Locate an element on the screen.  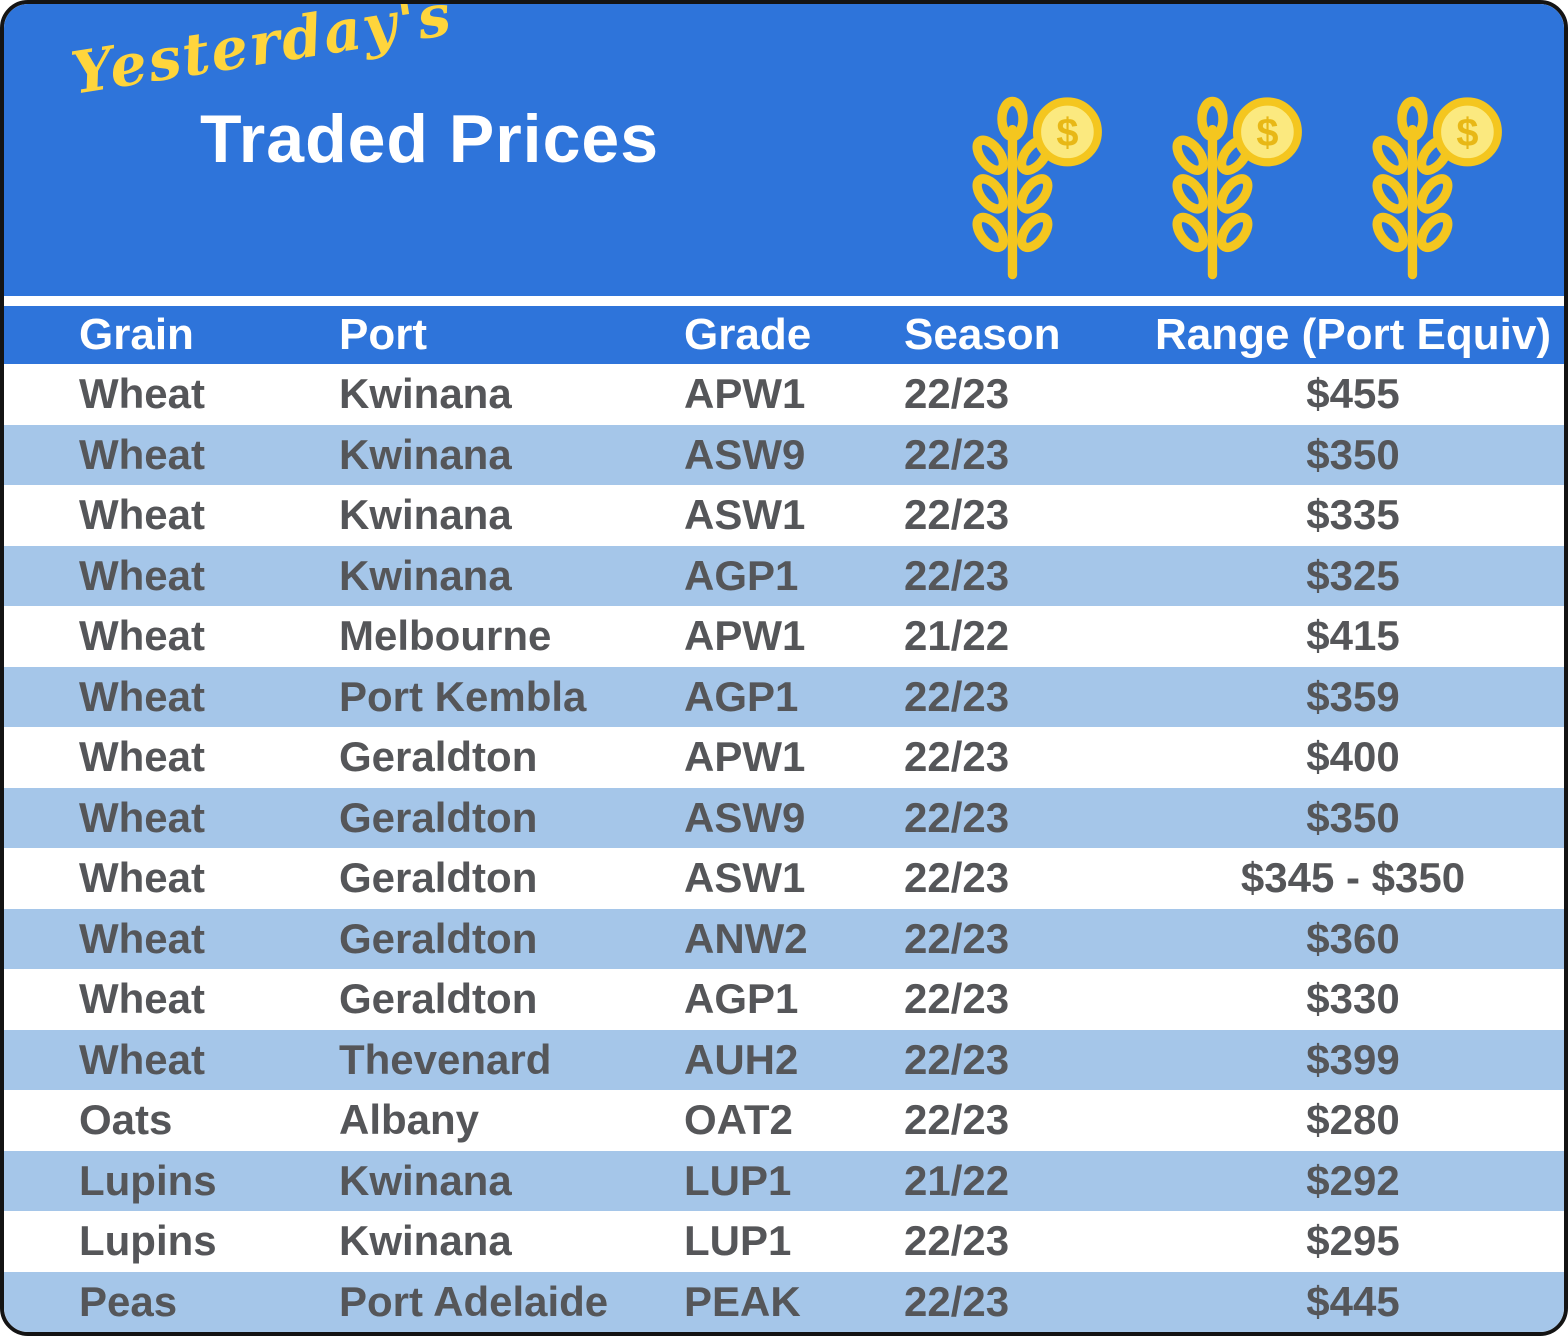
table-row: Wheat Melbourne APW1 21/22 $415 is located at coordinates (784, 636).